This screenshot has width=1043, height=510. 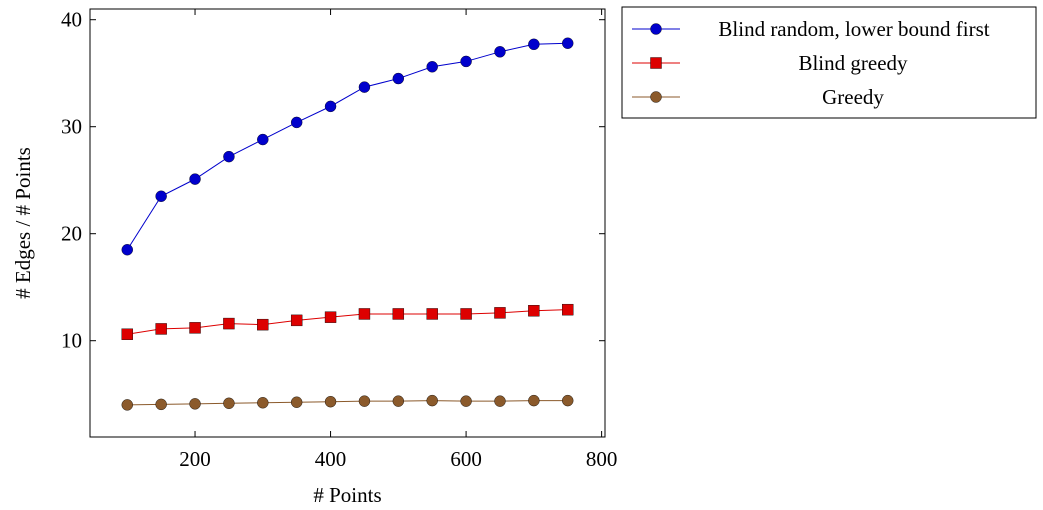 What do you see at coordinates (602, 459) in the screenshot?
I see `x-tick-label: 800` at bounding box center [602, 459].